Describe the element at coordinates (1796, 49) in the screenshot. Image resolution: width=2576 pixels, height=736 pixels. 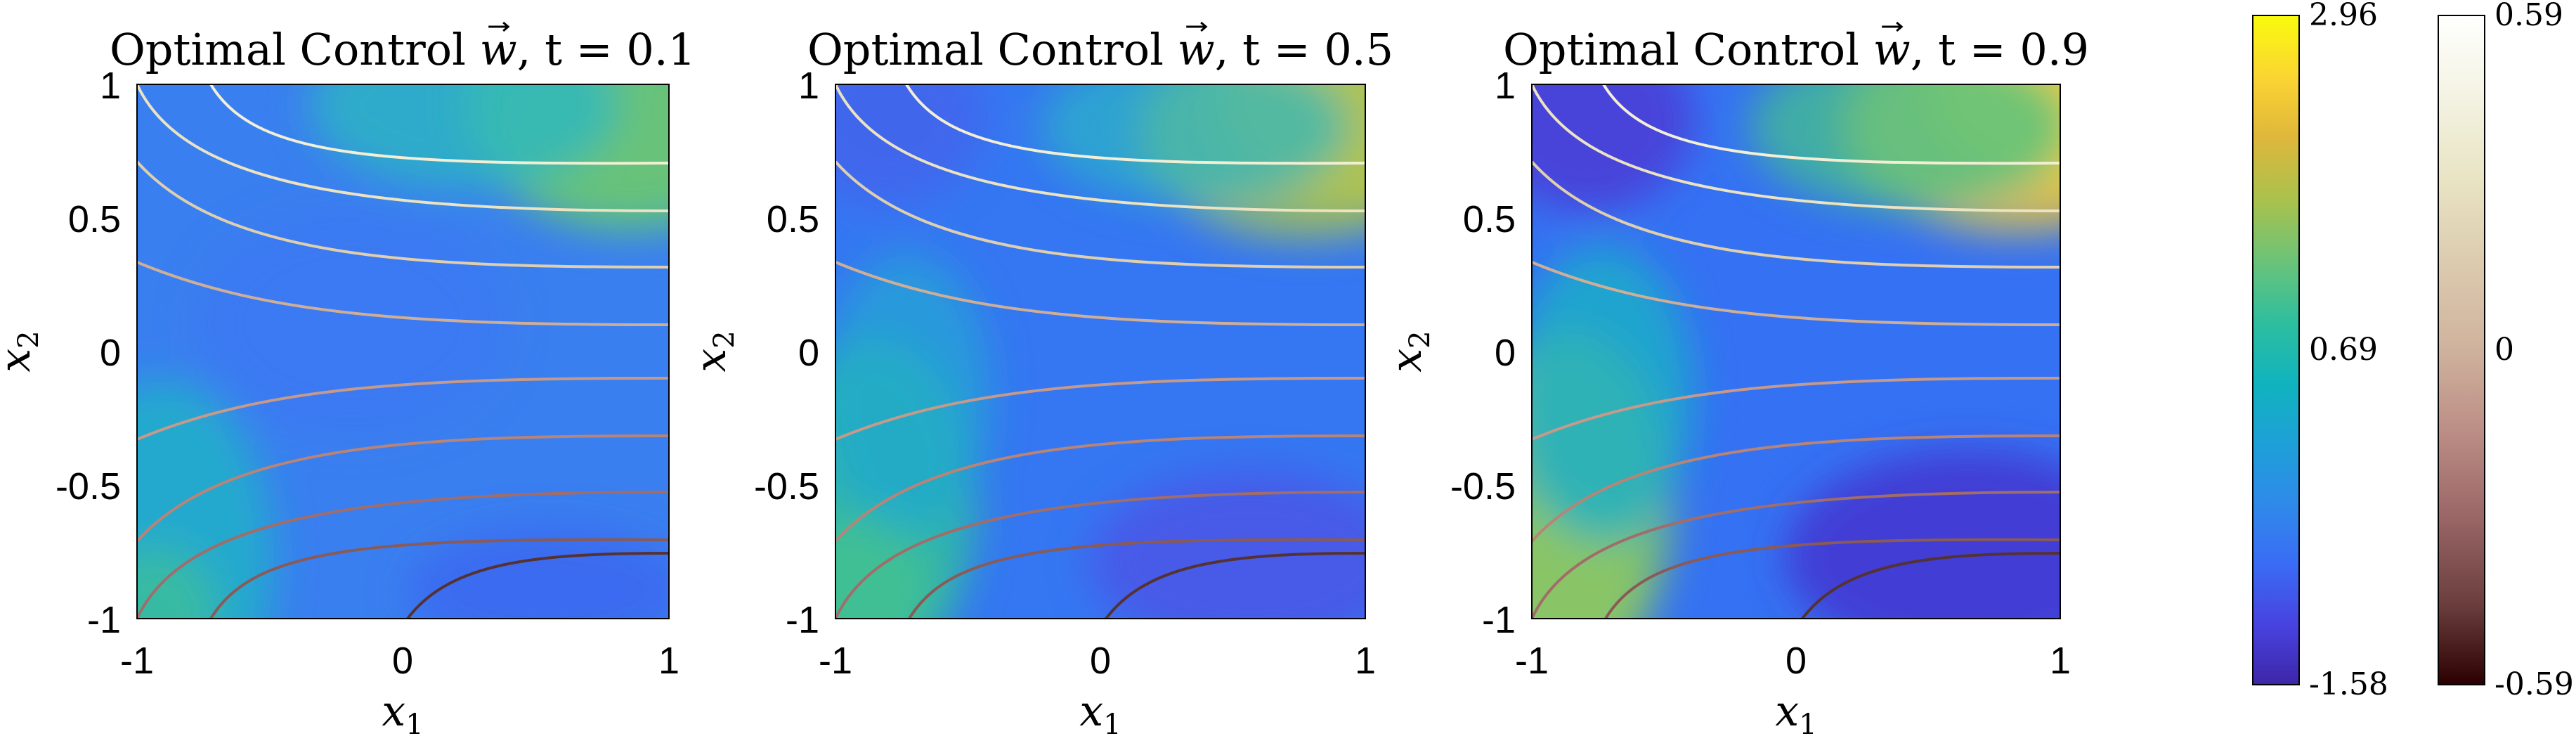
I see `panel-title: Optimal Control w, t = 0.9` at that location.